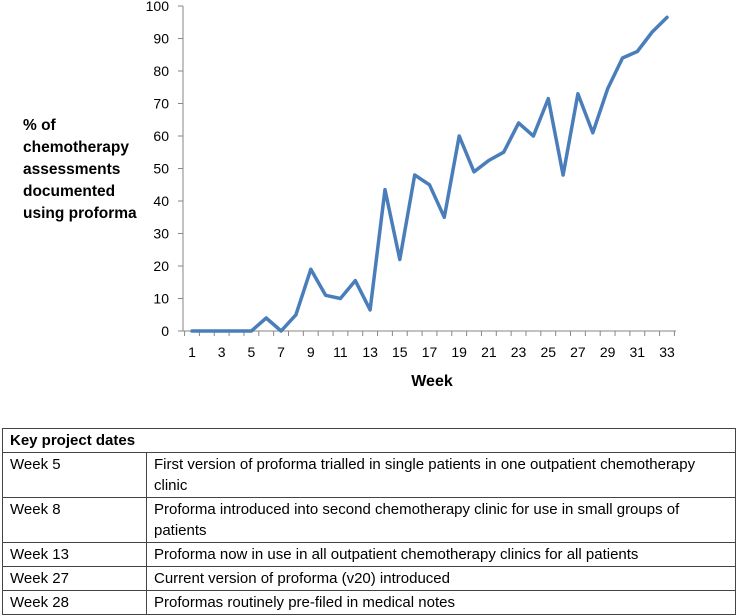 This screenshot has width=737, height=615. I want to click on x-tick-label: 13, so click(370, 352).